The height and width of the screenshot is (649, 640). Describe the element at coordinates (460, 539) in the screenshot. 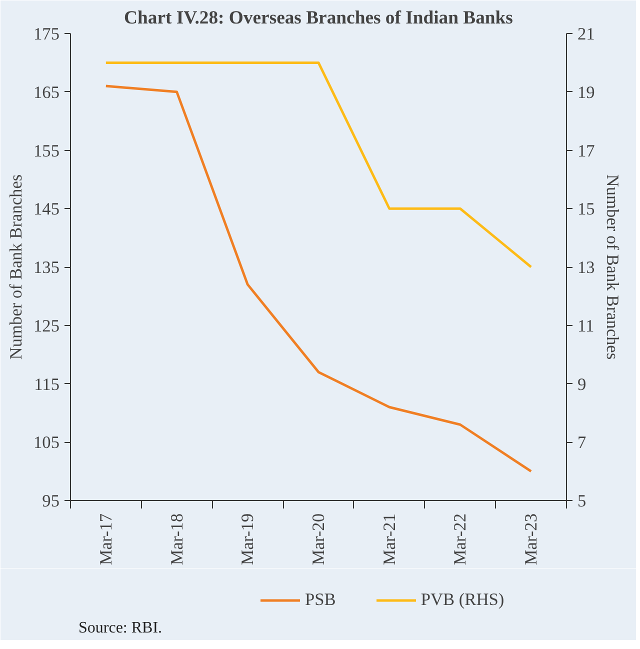

I see `x-tick-label: Mar-22` at that location.